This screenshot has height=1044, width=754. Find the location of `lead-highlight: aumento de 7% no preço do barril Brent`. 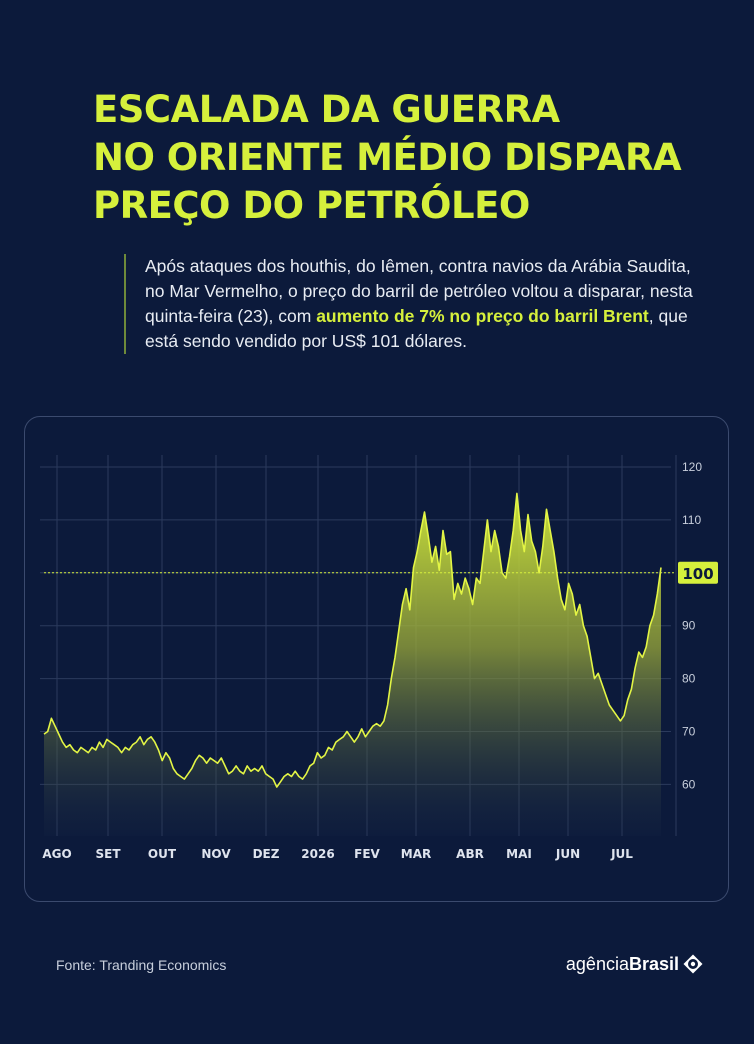

lead-highlight: aumento de 7% no preço do barril Brent is located at coordinates (482, 316).